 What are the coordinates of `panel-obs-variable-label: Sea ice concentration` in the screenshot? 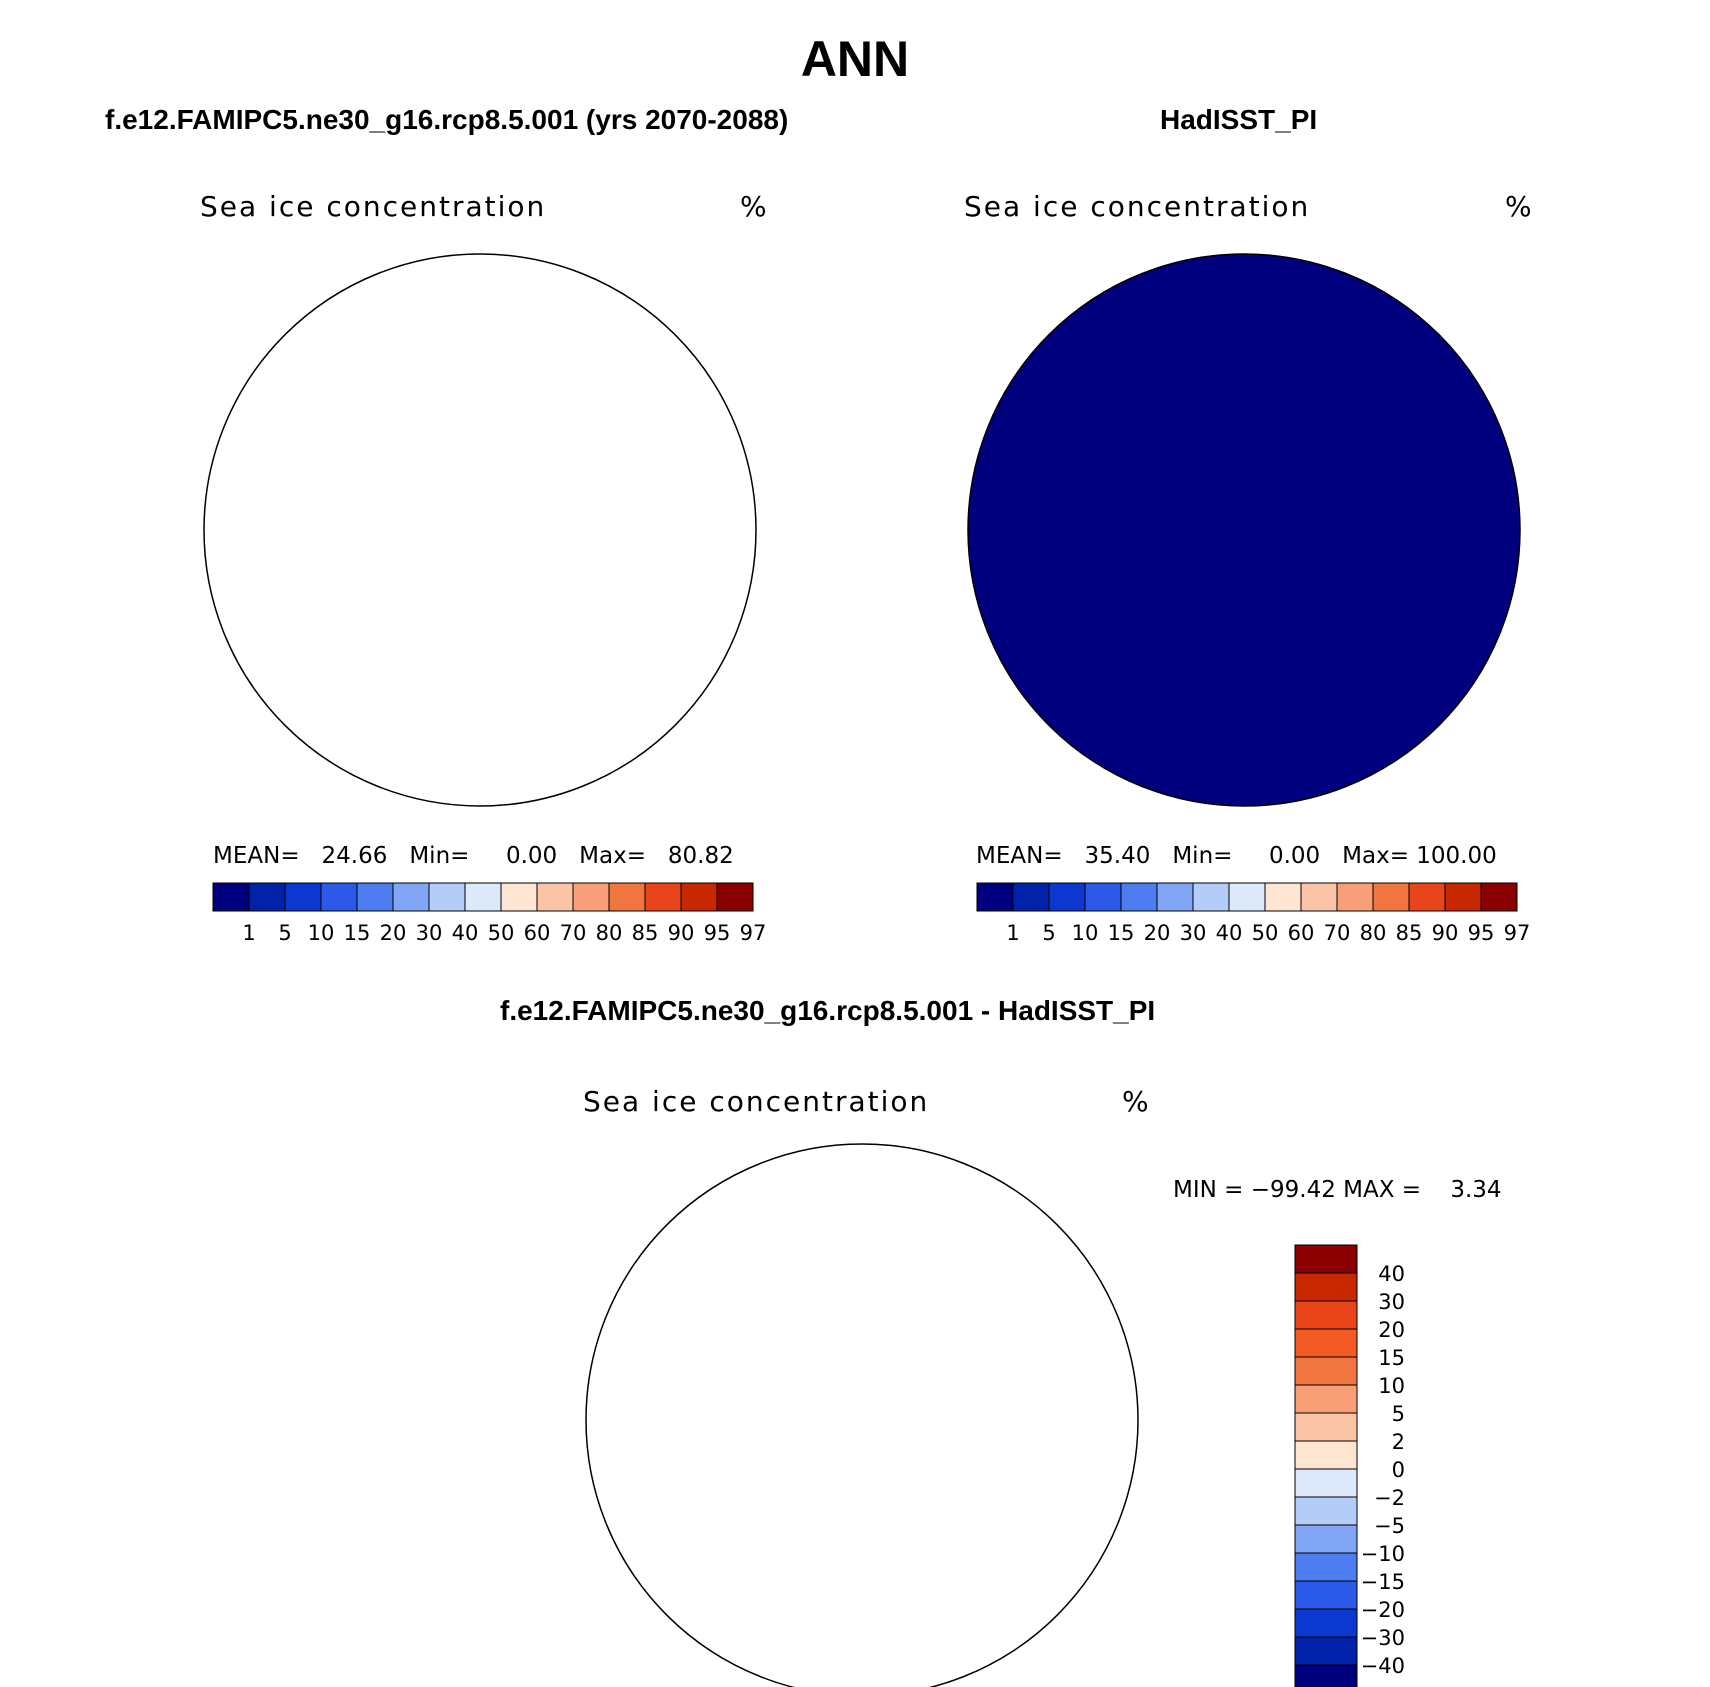 It's located at (1137, 206).